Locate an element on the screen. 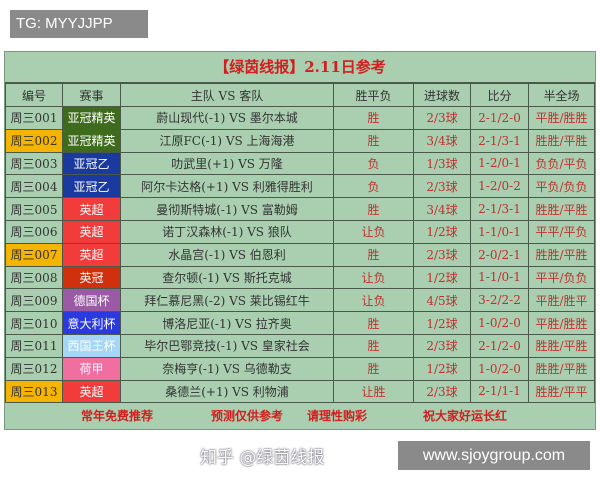  cell-match: 桑德兰(+1) VS 利物浦 is located at coordinates (227, 391).